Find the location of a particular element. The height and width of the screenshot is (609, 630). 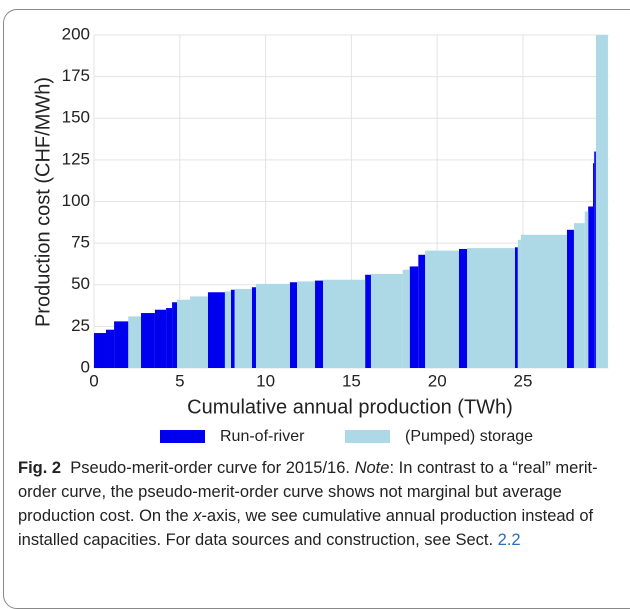

x-axis-title: Cumulative annual production (TWh) is located at coordinates (350, 407).